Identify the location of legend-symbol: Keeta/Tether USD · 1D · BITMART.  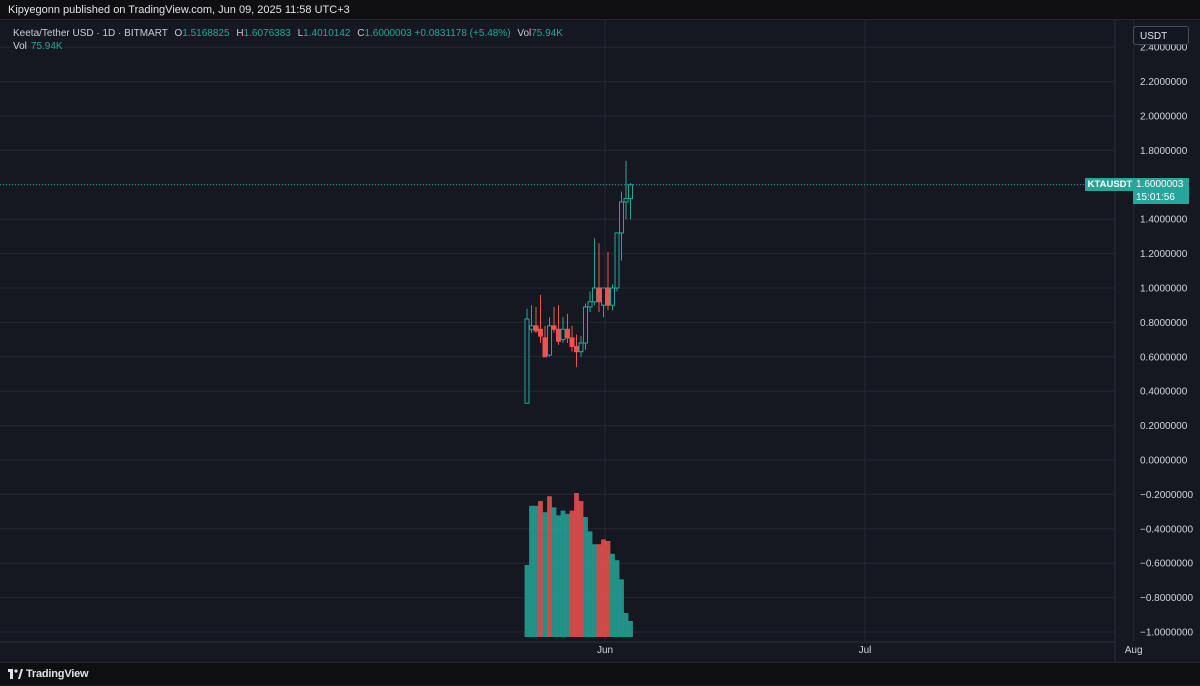
(90, 33).